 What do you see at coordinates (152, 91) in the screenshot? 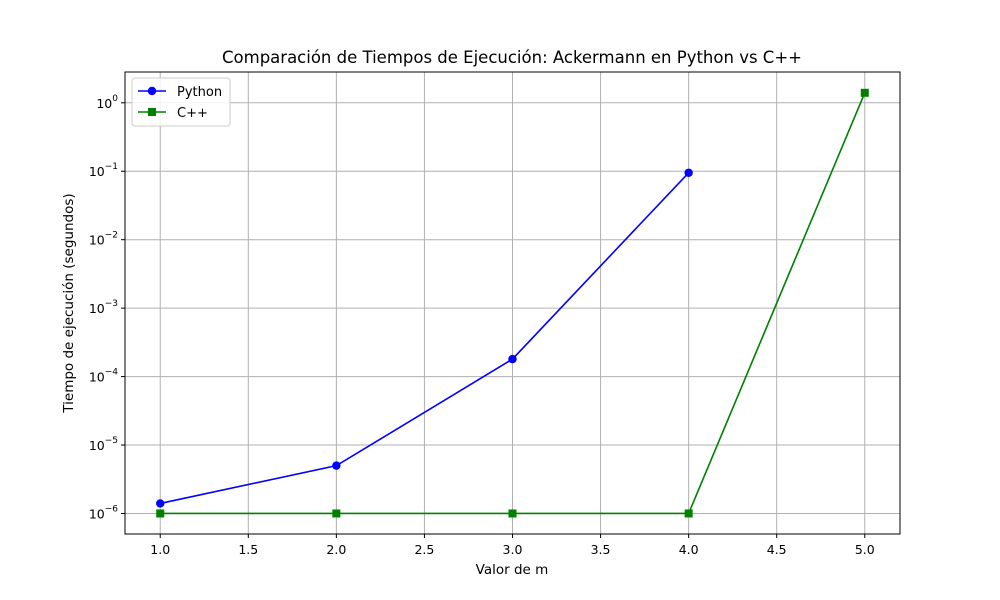
I see `legend-marker-python` at bounding box center [152, 91].